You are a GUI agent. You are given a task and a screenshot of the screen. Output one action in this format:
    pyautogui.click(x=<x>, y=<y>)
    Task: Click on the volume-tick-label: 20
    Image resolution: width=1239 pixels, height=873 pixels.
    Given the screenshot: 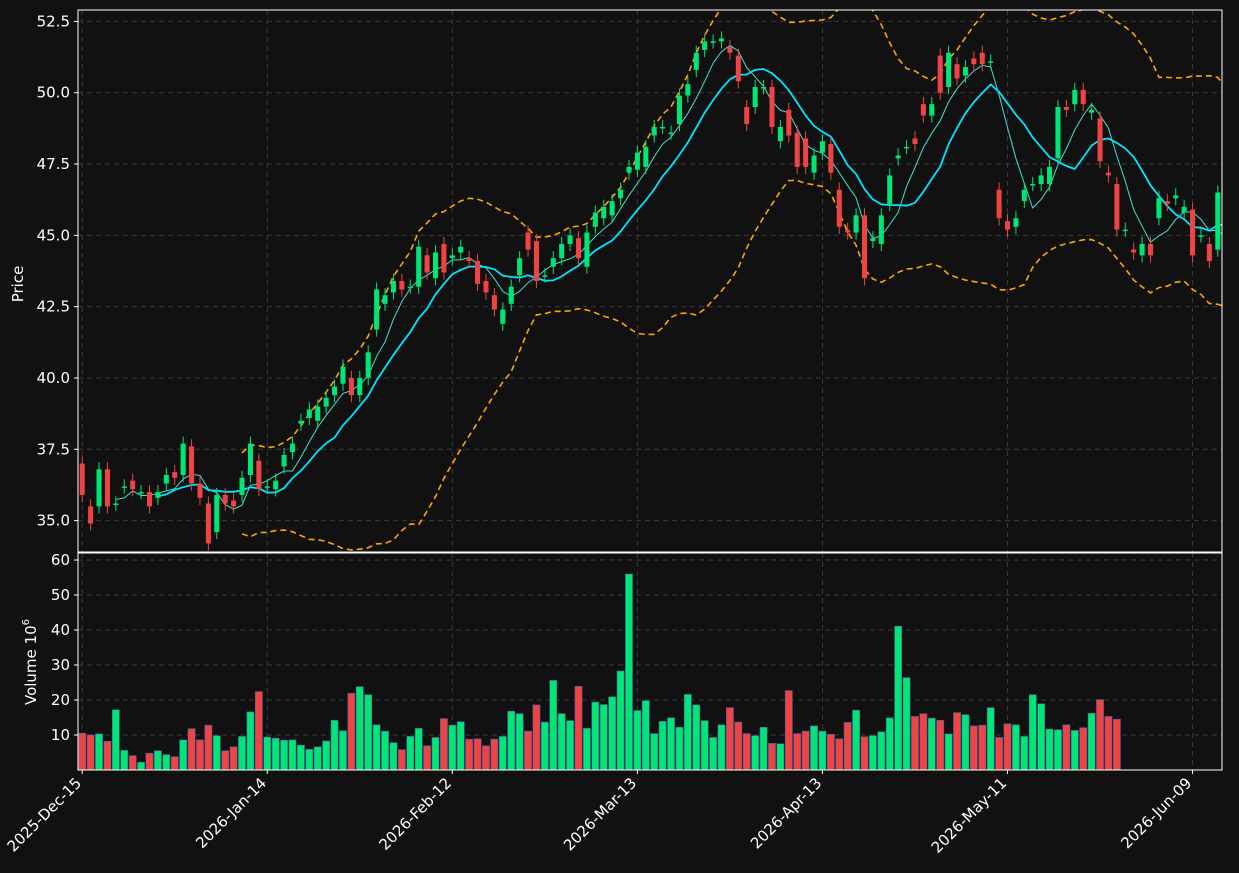 What is the action you would take?
    pyautogui.click(x=60, y=700)
    